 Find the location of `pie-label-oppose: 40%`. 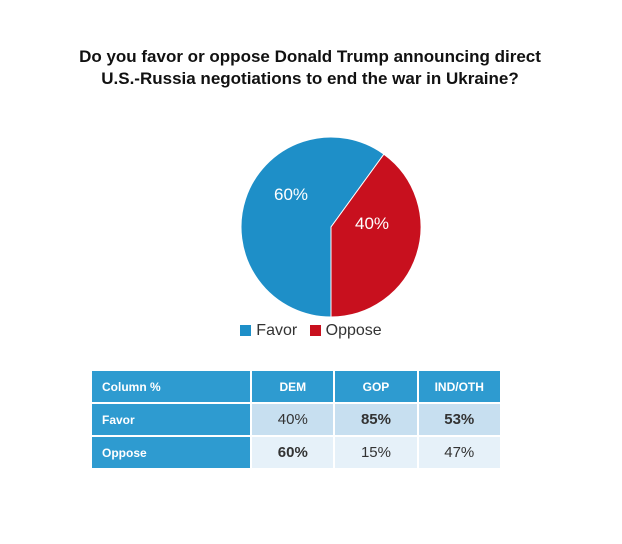

pie-label-oppose: 40% is located at coordinates (372, 223).